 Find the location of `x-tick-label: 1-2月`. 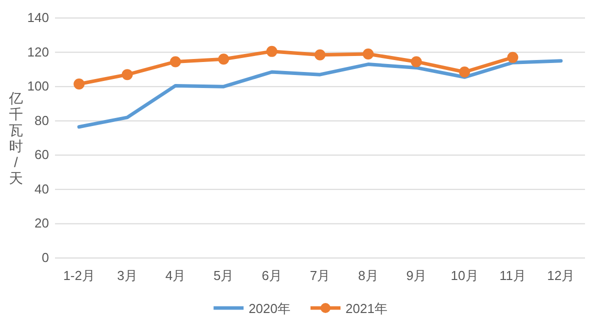

x-tick-label: 1-2月 is located at coordinates (79, 275).